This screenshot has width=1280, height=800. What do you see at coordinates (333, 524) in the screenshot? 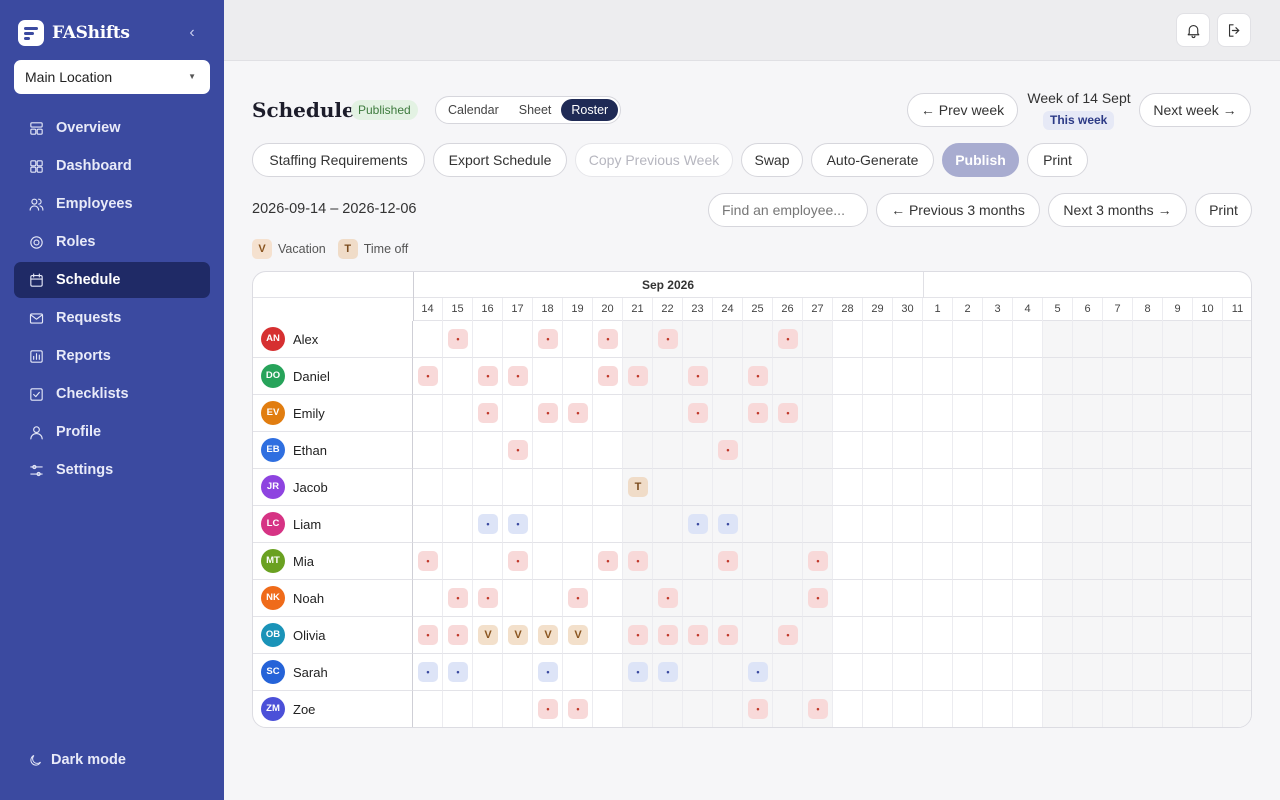
I see `employee-row-liam: LC Liam` at bounding box center [333, 524].